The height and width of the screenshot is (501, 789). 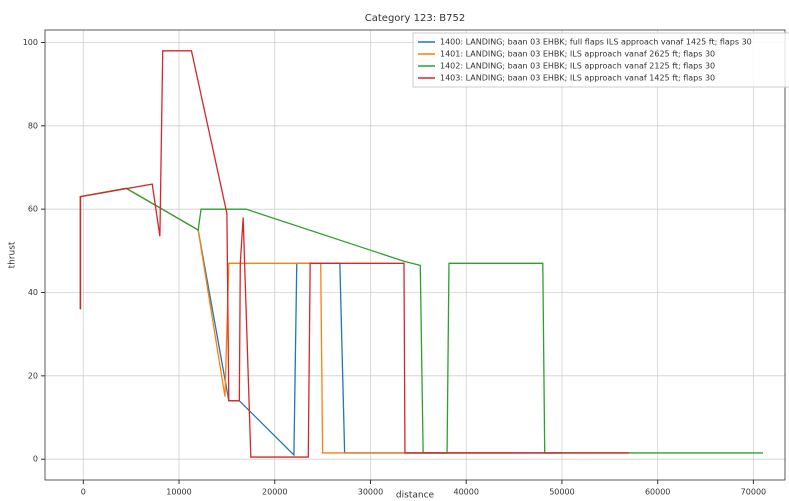 What do you see at coordinates (600, 60) in the screenshot?
I see `legend-box` at bounding box center [600, 60].